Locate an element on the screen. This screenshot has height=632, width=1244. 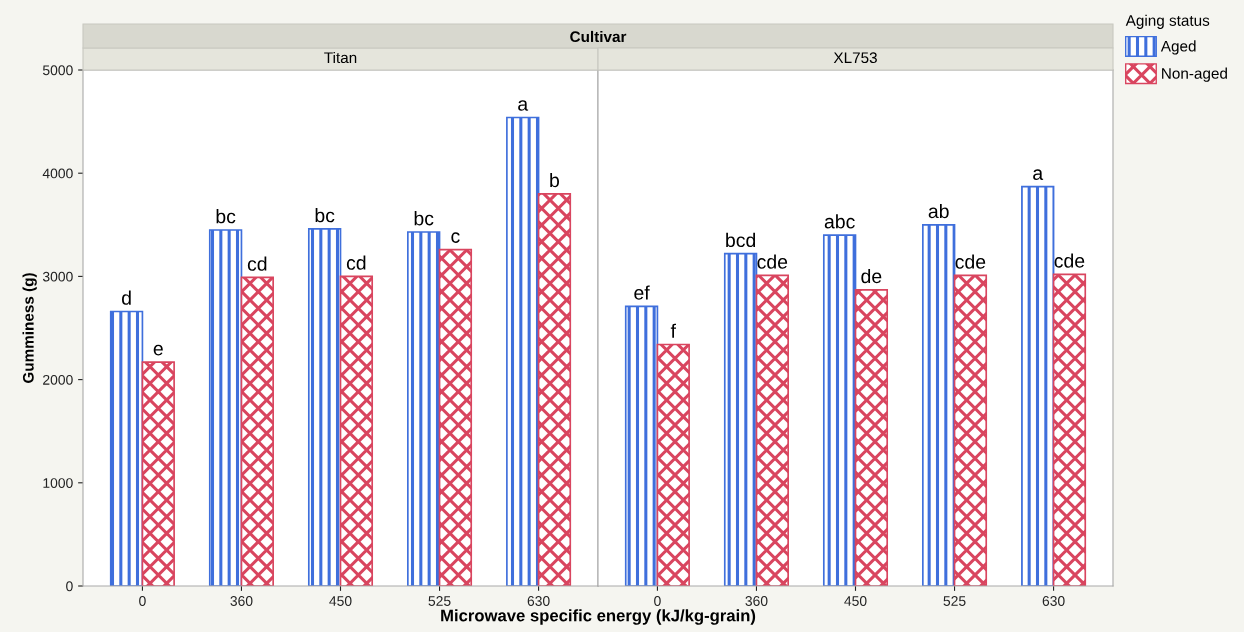
legend-title: Aging status is located at coordinates (1167, 21).